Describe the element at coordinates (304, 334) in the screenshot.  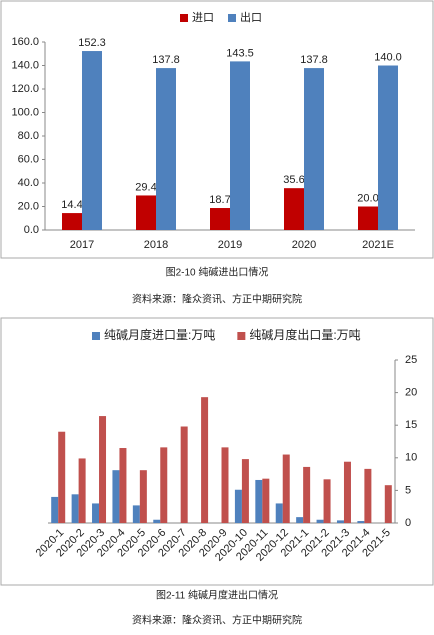
I see `legend-label: 纯碱月度出口量:万吨` at that location.